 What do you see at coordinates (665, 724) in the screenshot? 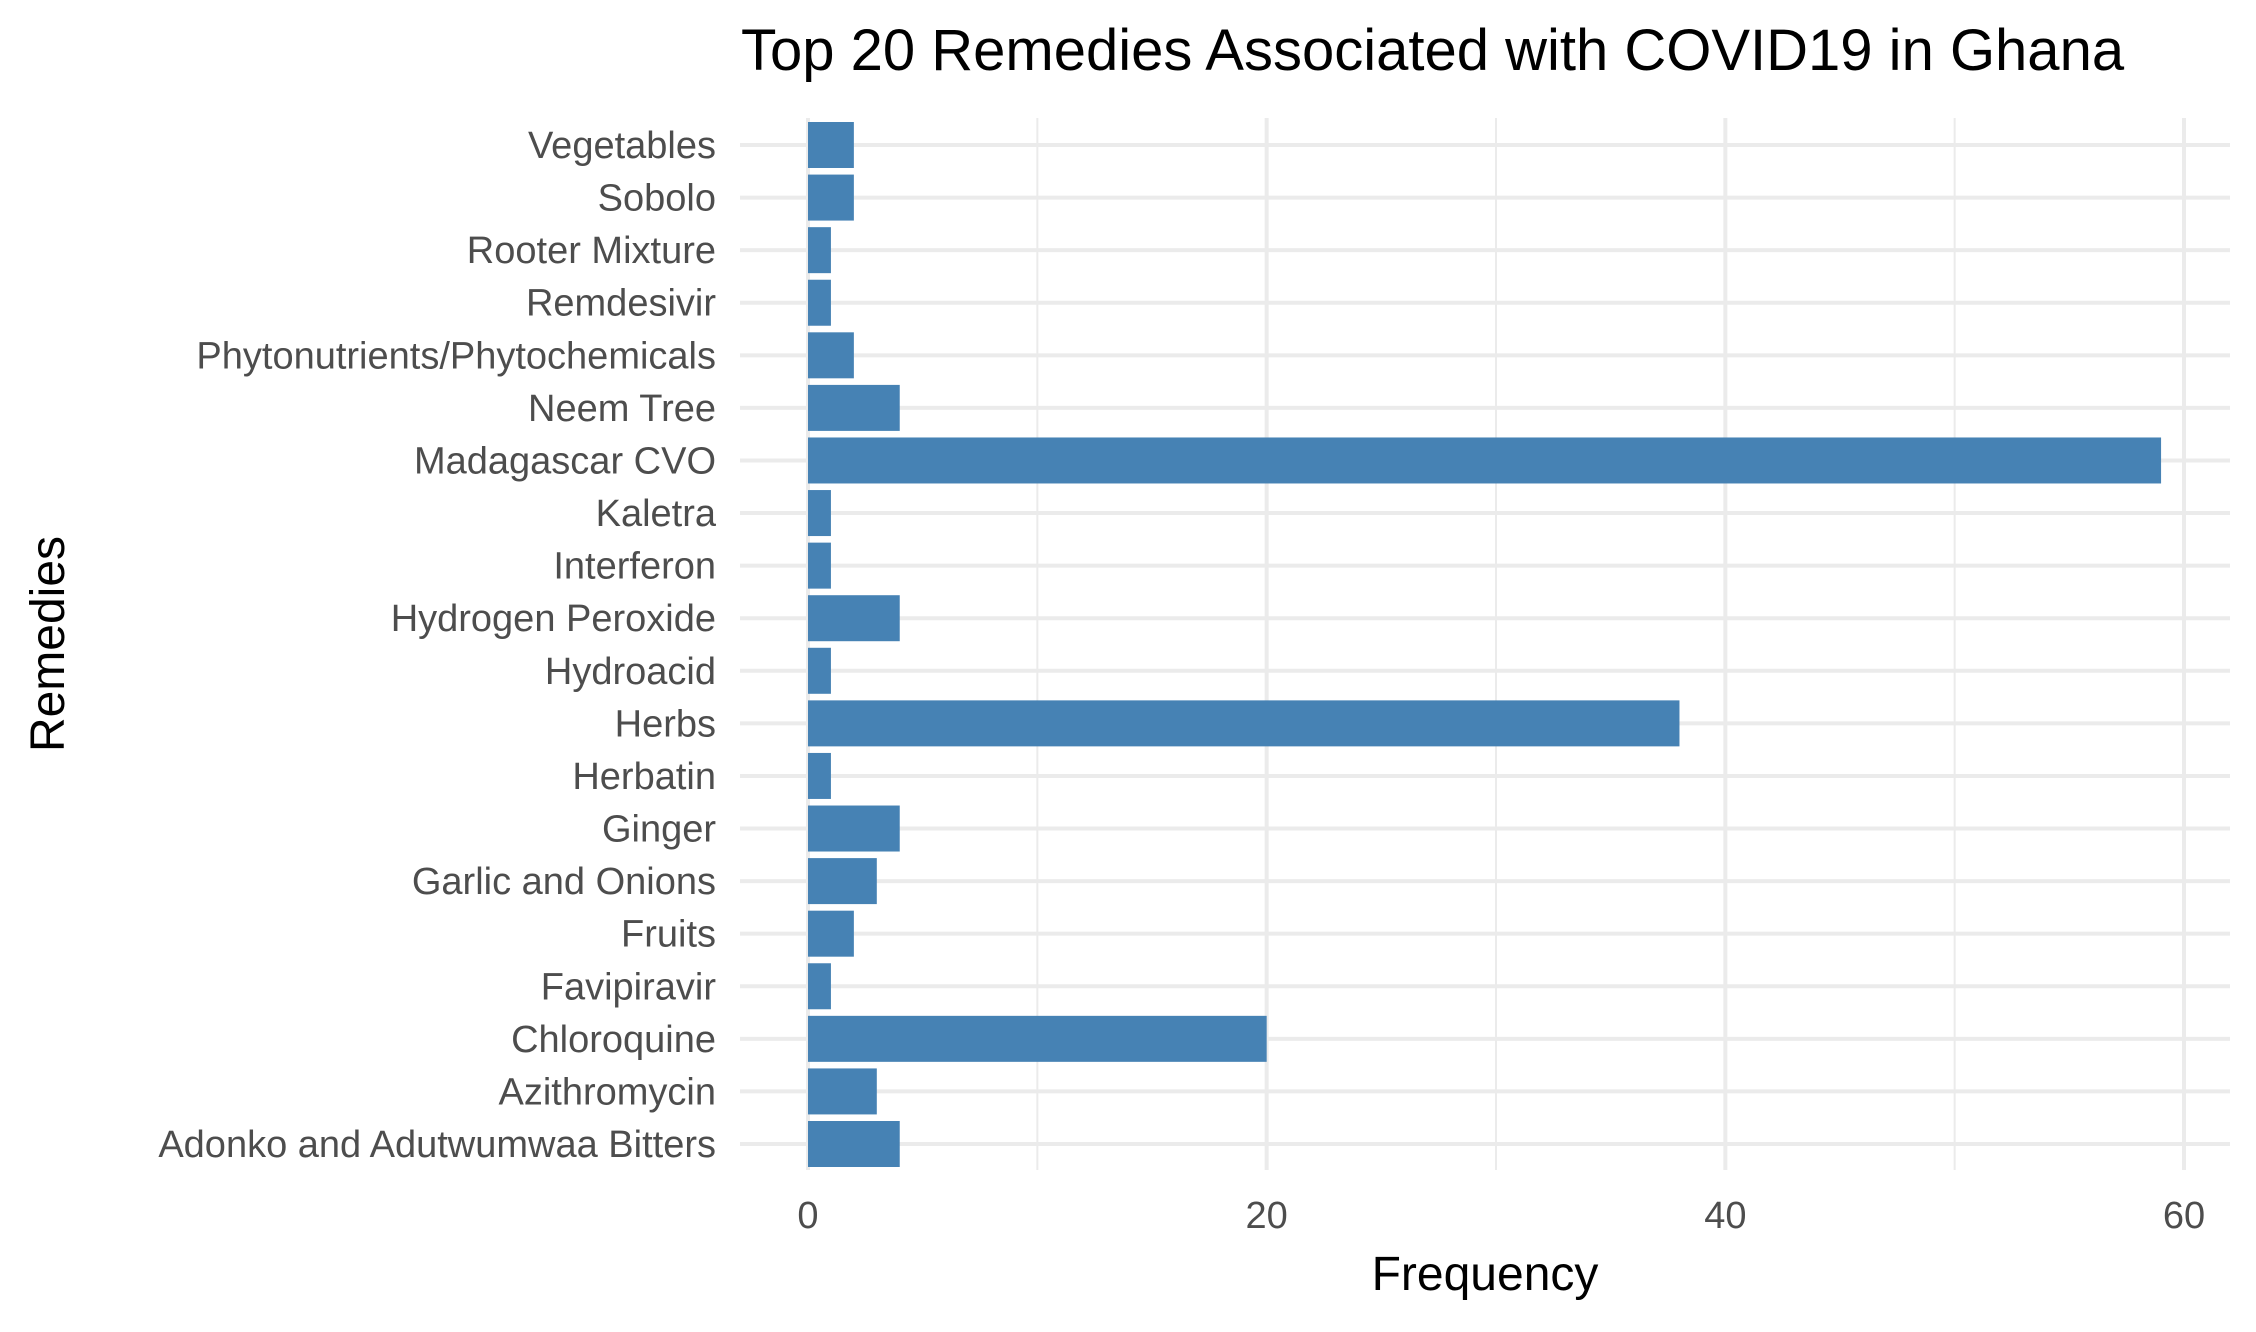
I see `y-tick-label: Herbs` at bounding box center [665, 724].